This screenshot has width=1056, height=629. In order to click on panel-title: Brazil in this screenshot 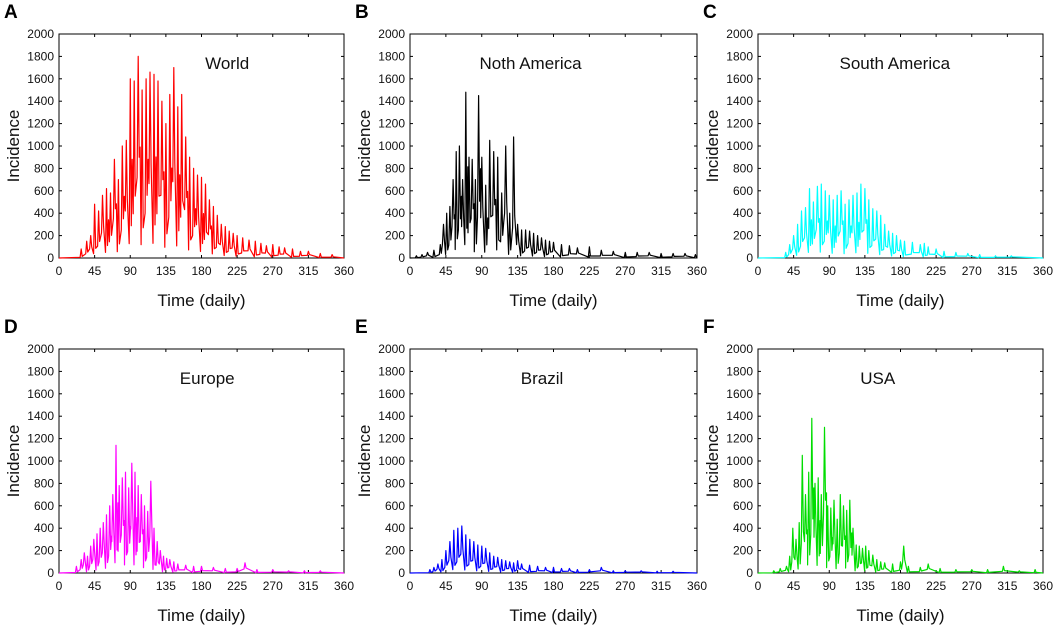, I will do `click(542, 378)`.